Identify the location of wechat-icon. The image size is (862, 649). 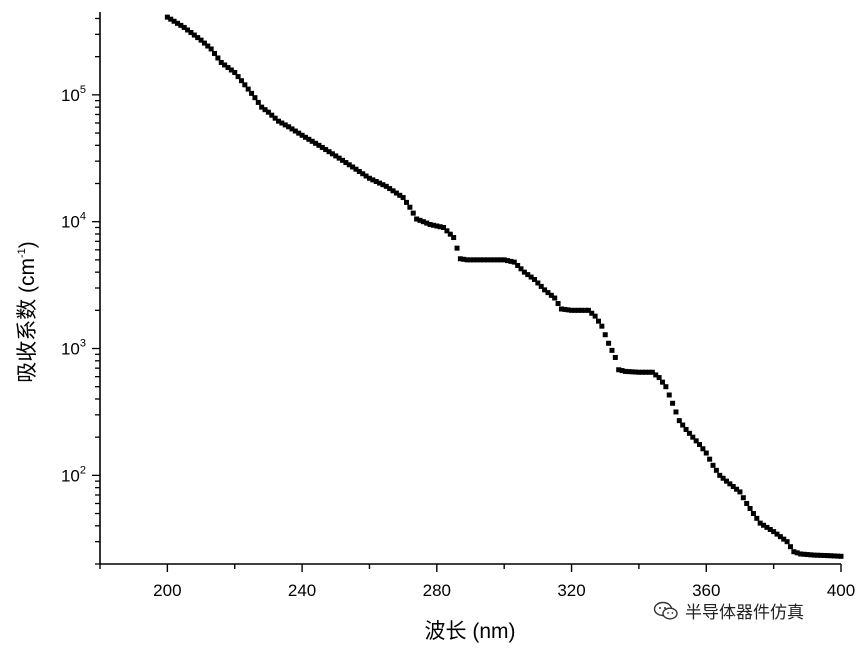
(665, 610).